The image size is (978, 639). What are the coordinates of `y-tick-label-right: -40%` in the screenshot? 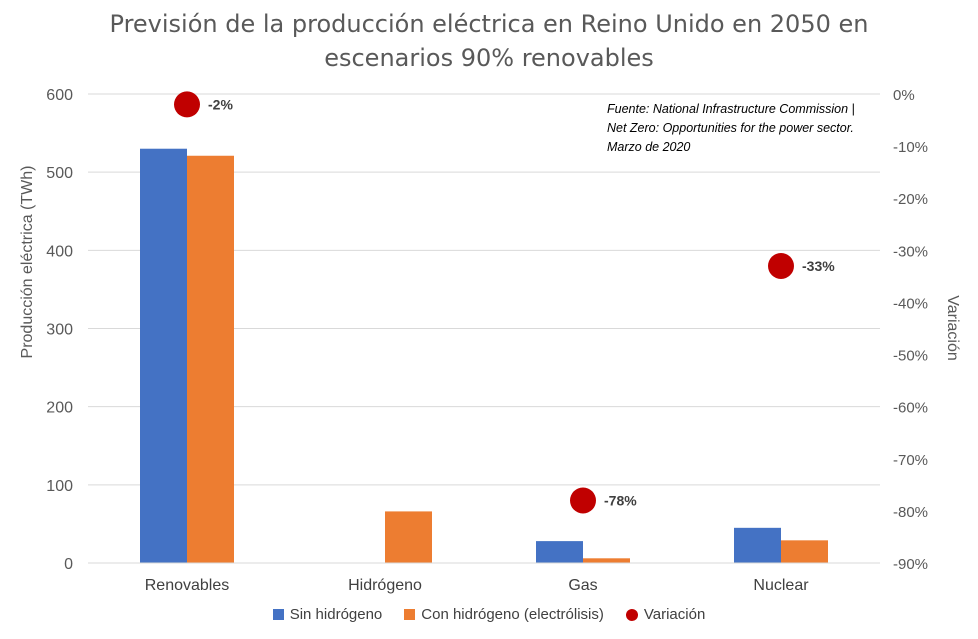 It's located at (910, 303).